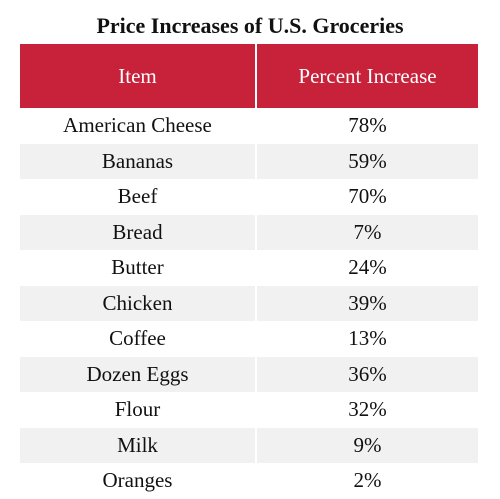  I want to click on table-header-row: Item Percent Increase, so click(249, 76).